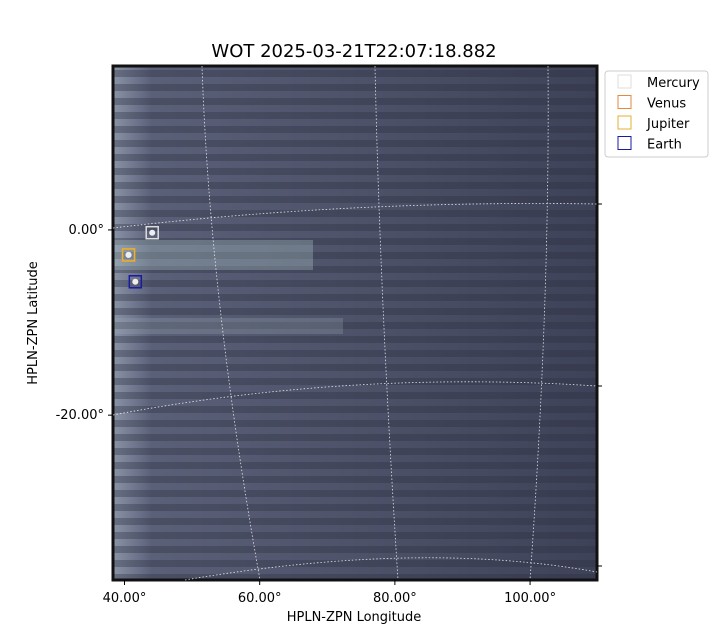 The image size is (720, 644). Describe the element at coordinates (395, 598) in the screenshot. I see `x-tick-label: 80.00°` at that location.